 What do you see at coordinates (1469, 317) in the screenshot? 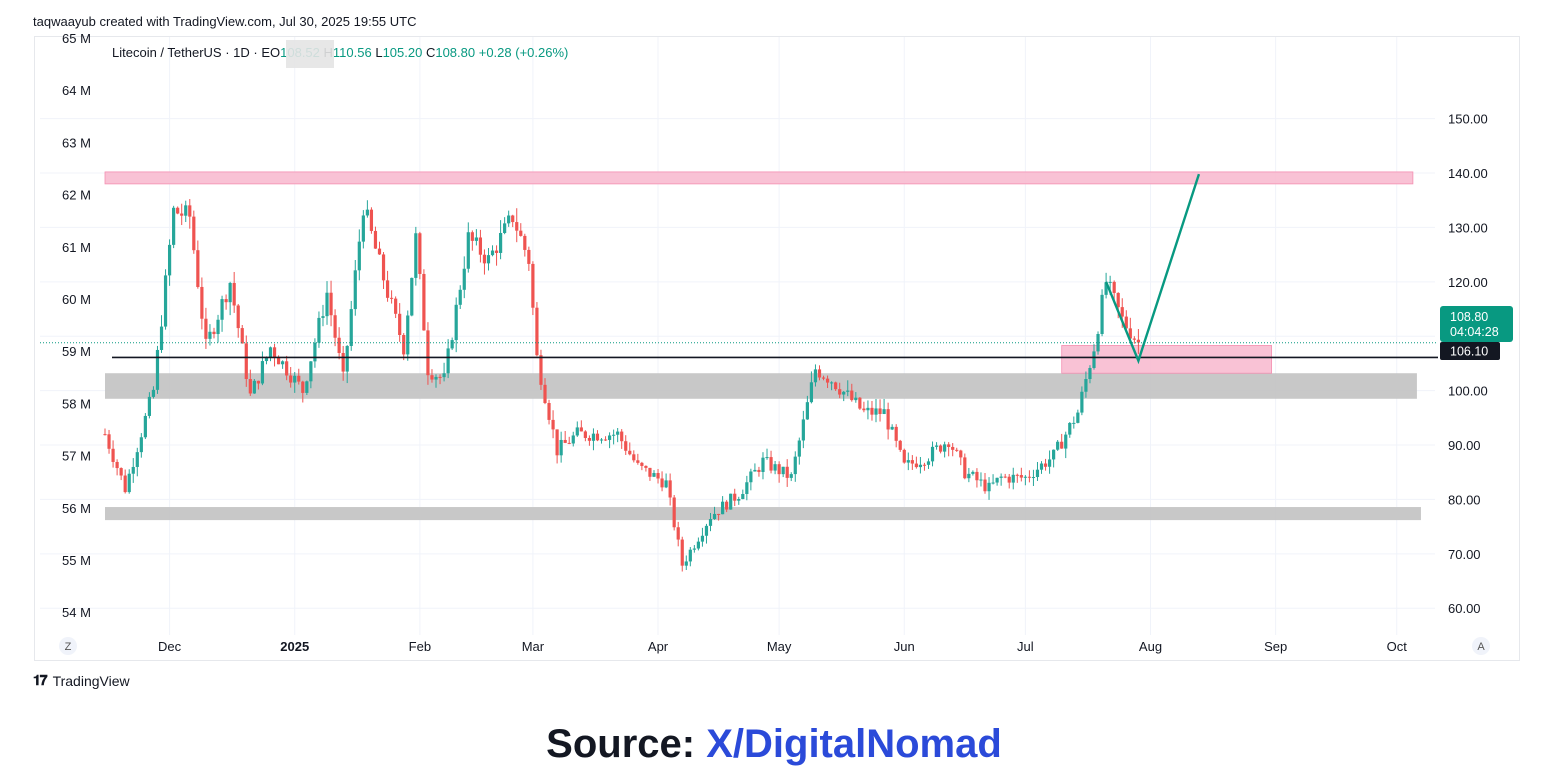
I see `last-price-label: 108.80` at bounding box center [1469, 317].